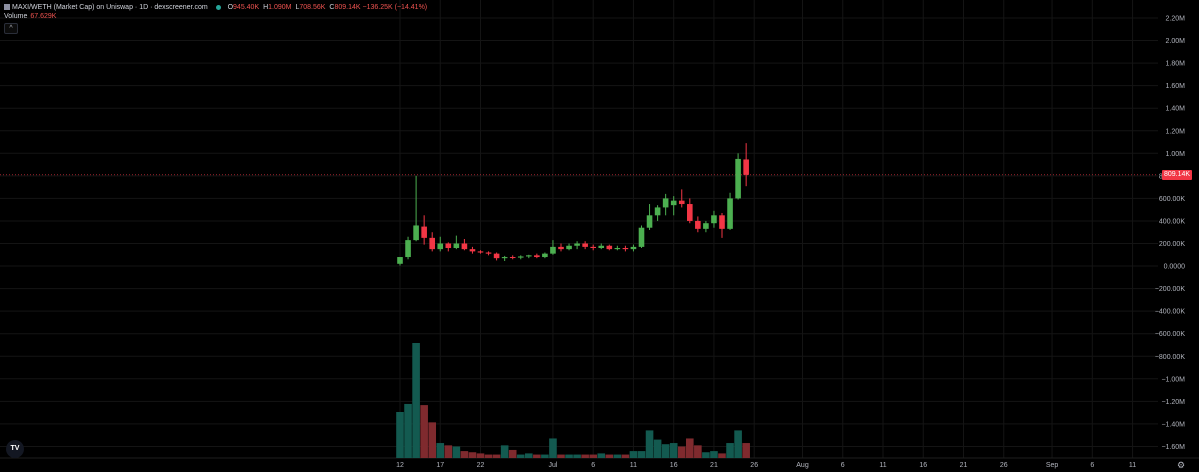 The height and width of the screenshot is (472, 1199). What do you see at coordinates (1173, 379) in the screenshot?
I see `y-tick-label: −1.00M` at bounding box center [1173, 379].